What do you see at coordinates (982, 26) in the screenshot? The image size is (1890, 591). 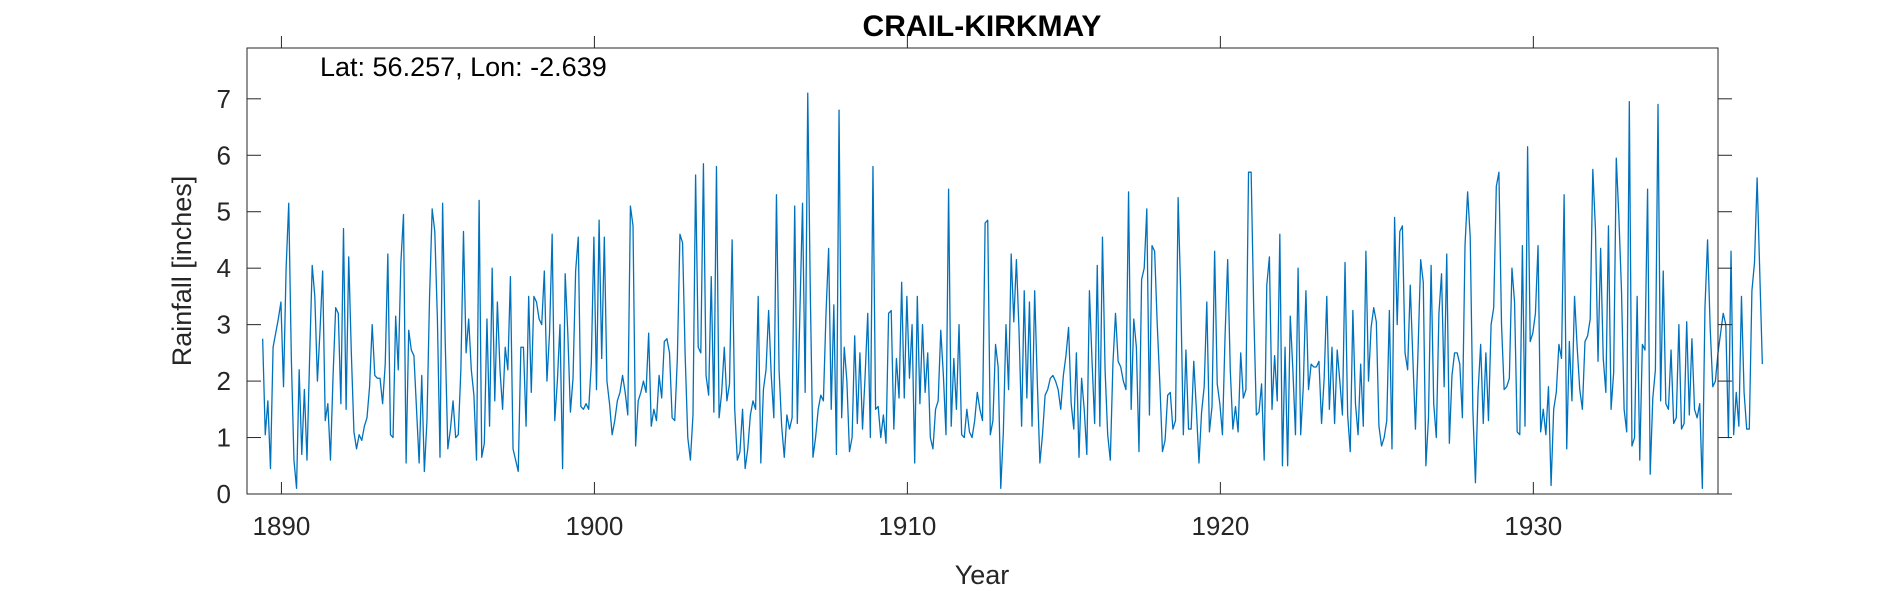 I see `chart-title: CRAIL-KIRKMAY` at bounding box center [982, 26].